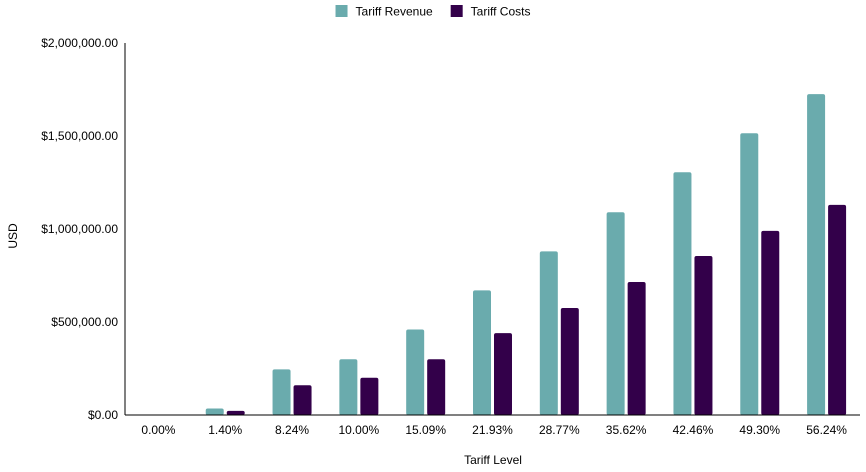 This screenshot has height=472, width=866. What do you see at coordinates (103, 415) in the screenshot?
I see `y-tick-label: $0.00` at bounding box center [103, 415].